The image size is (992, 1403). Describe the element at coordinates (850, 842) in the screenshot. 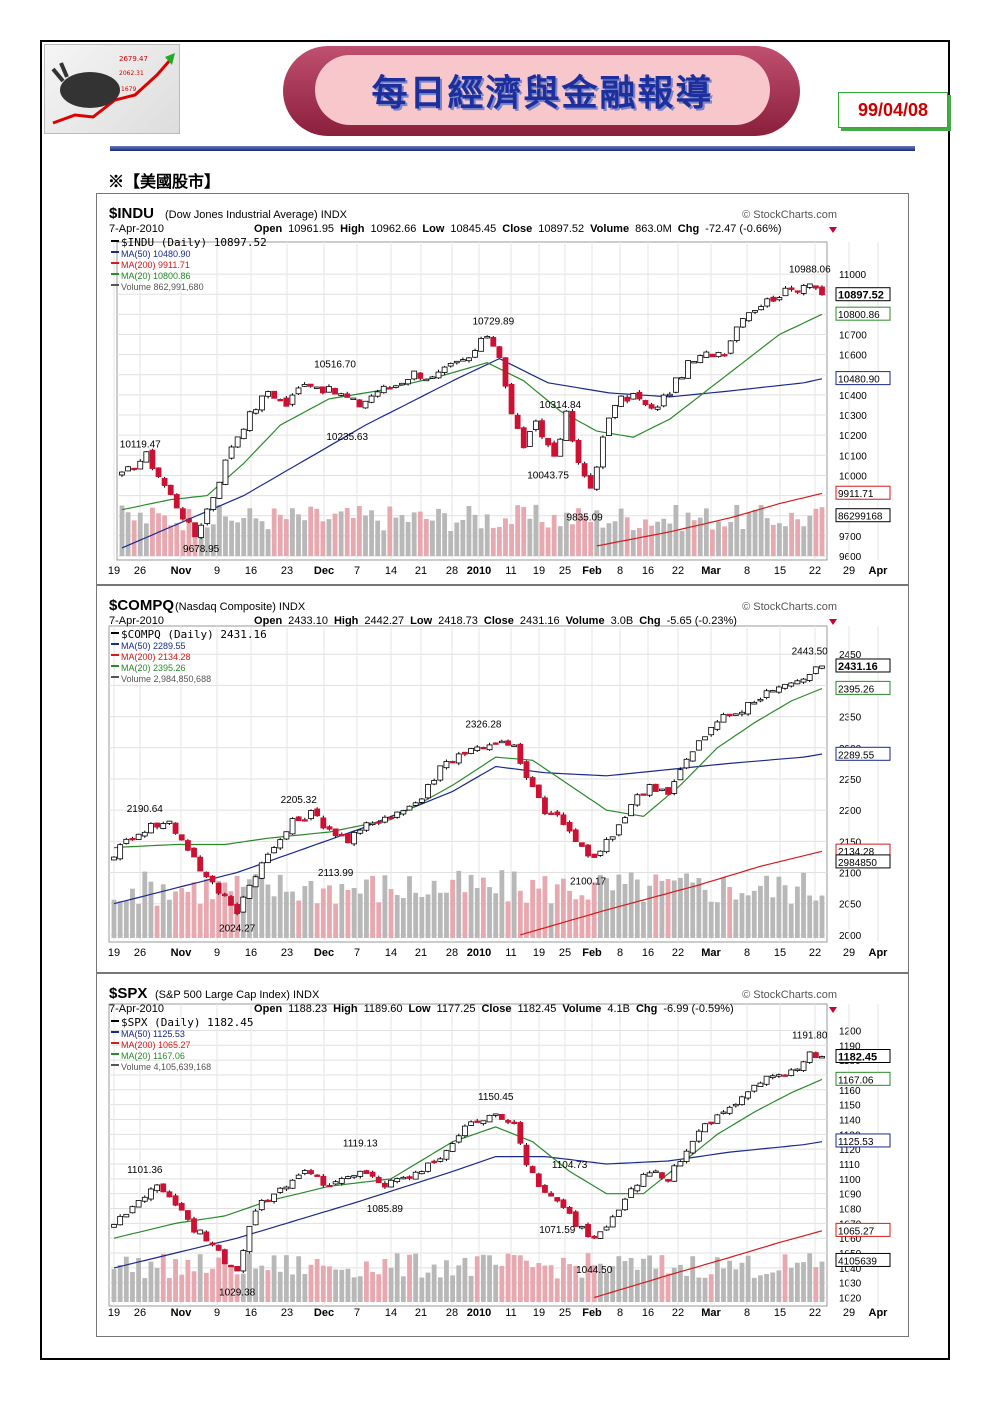

I see `y-tick-label: 2150` at that location.